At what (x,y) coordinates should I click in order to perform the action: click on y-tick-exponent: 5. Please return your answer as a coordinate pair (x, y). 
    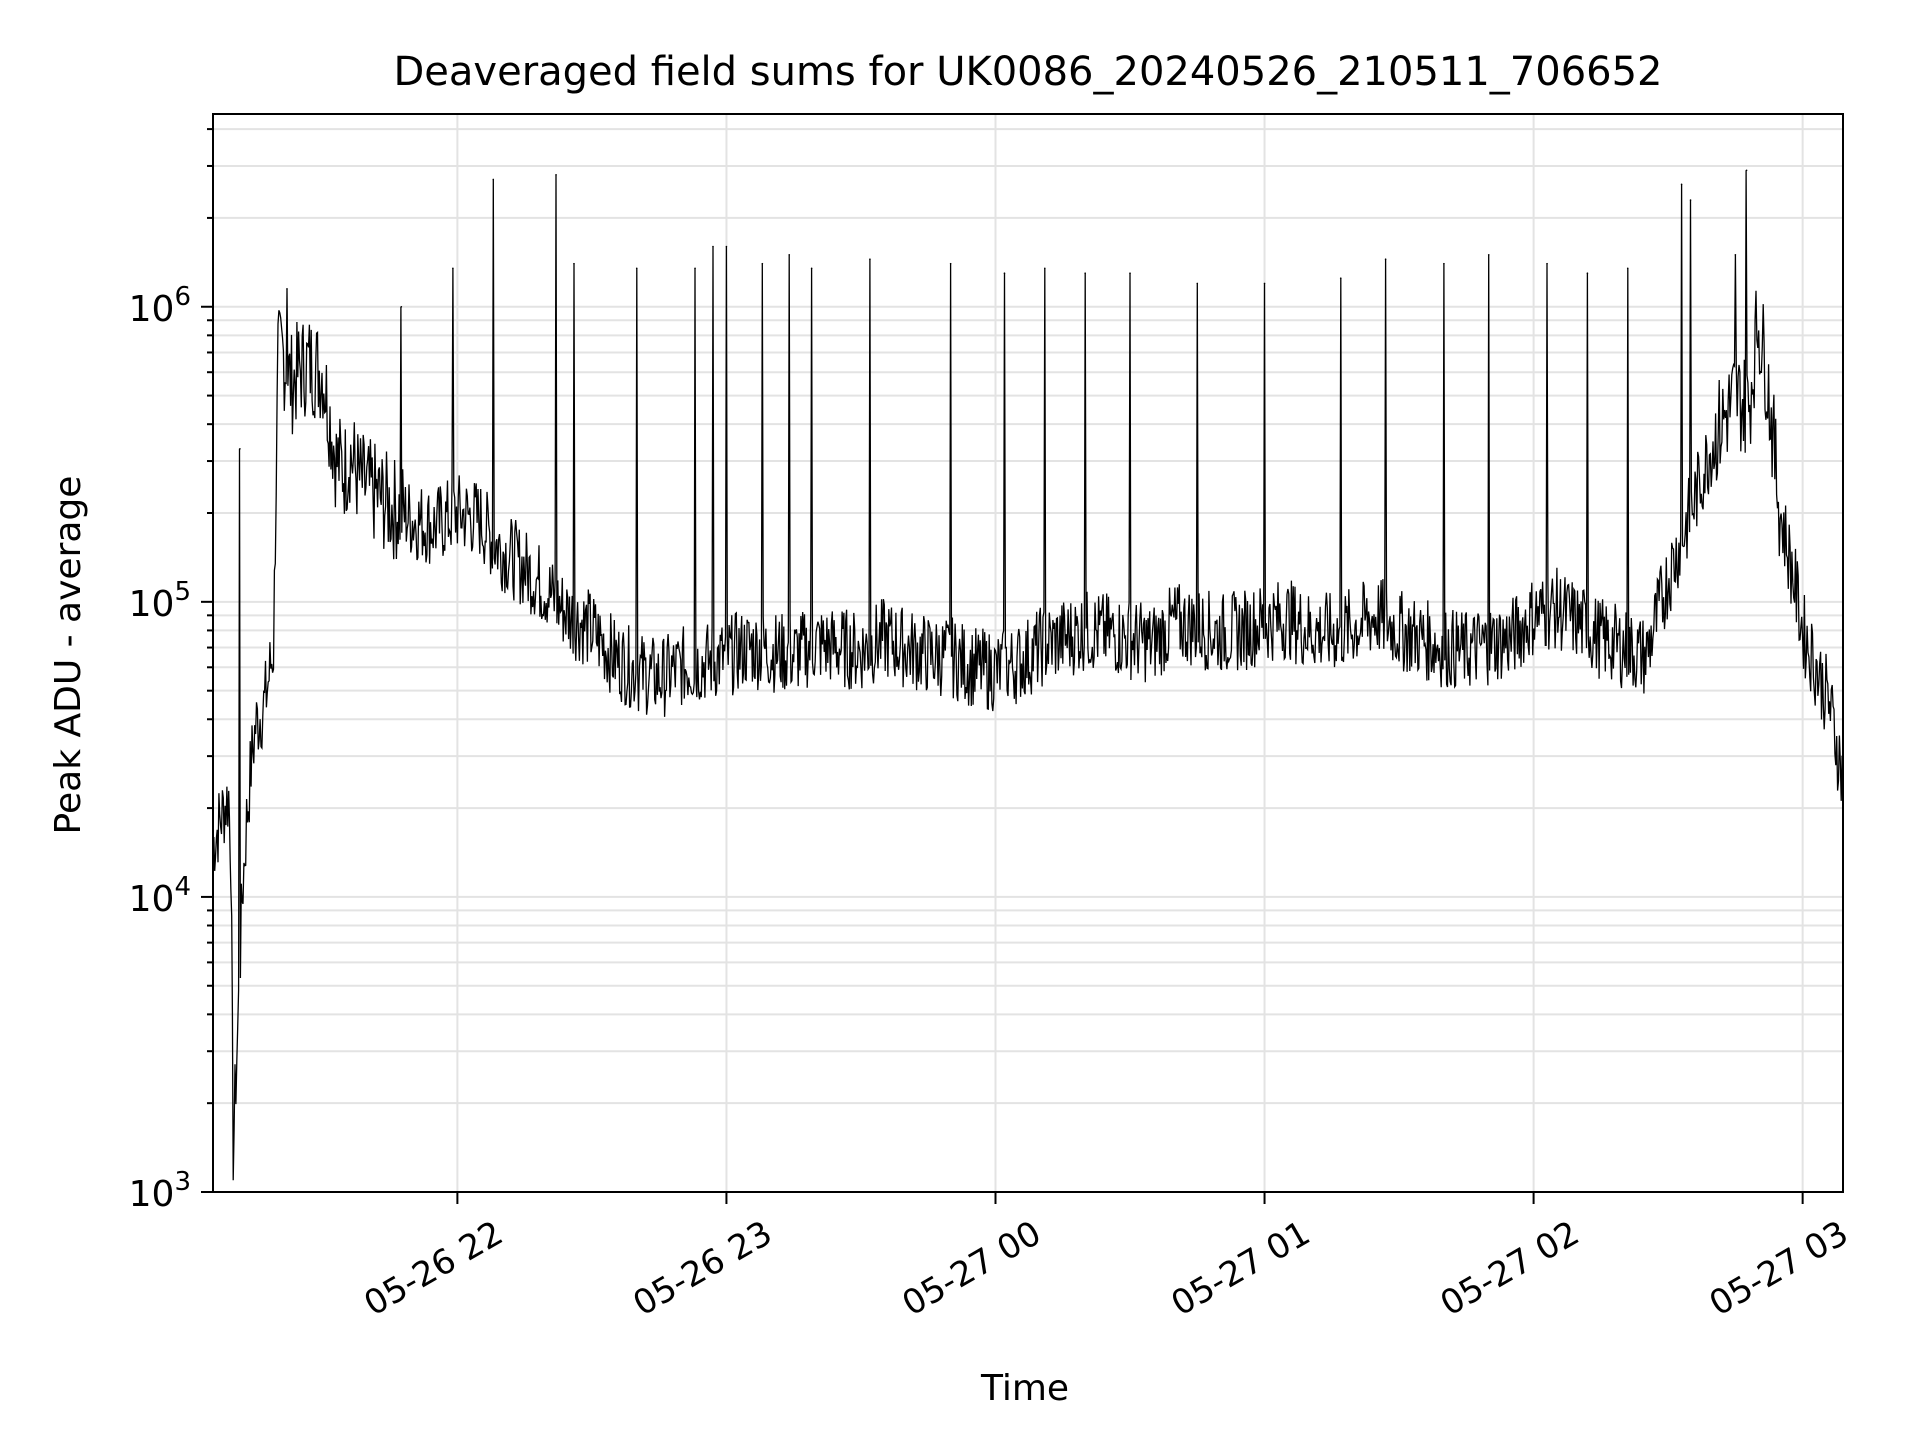
    Looking at the image, I should click on (182, 592).